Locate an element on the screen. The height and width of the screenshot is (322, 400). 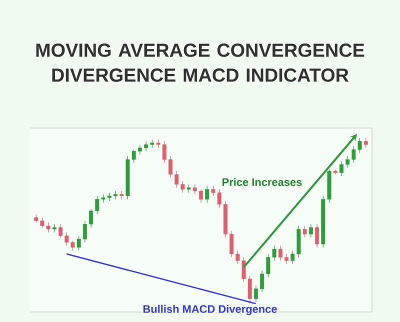
annotation: Price Increases is located at coordinates (262, 182).